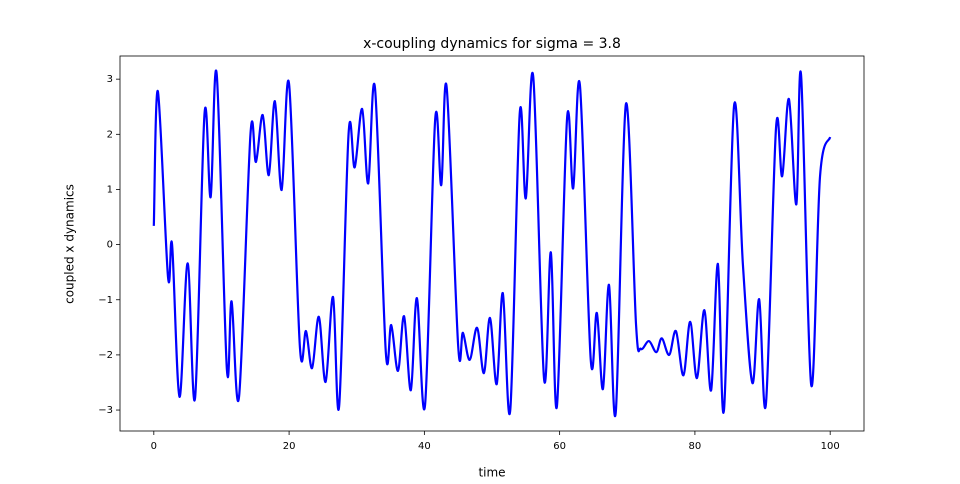  What do you see at coordinates (830, 446) in the screenshot?
I see `x-tick-label: 100` at bounding box center [830, 446].